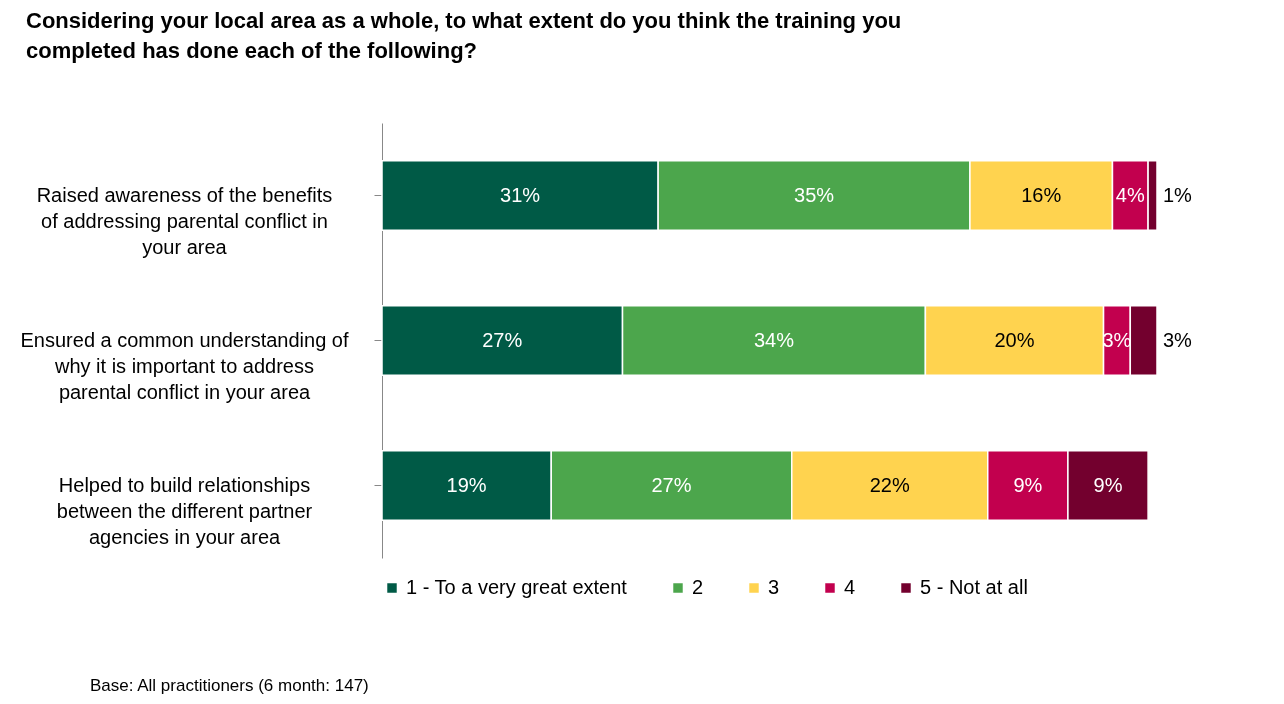  What do you see at coordinates (850, 587) in the screenshot?
I see `legend-label: 4` at bounding box center [850, 587].